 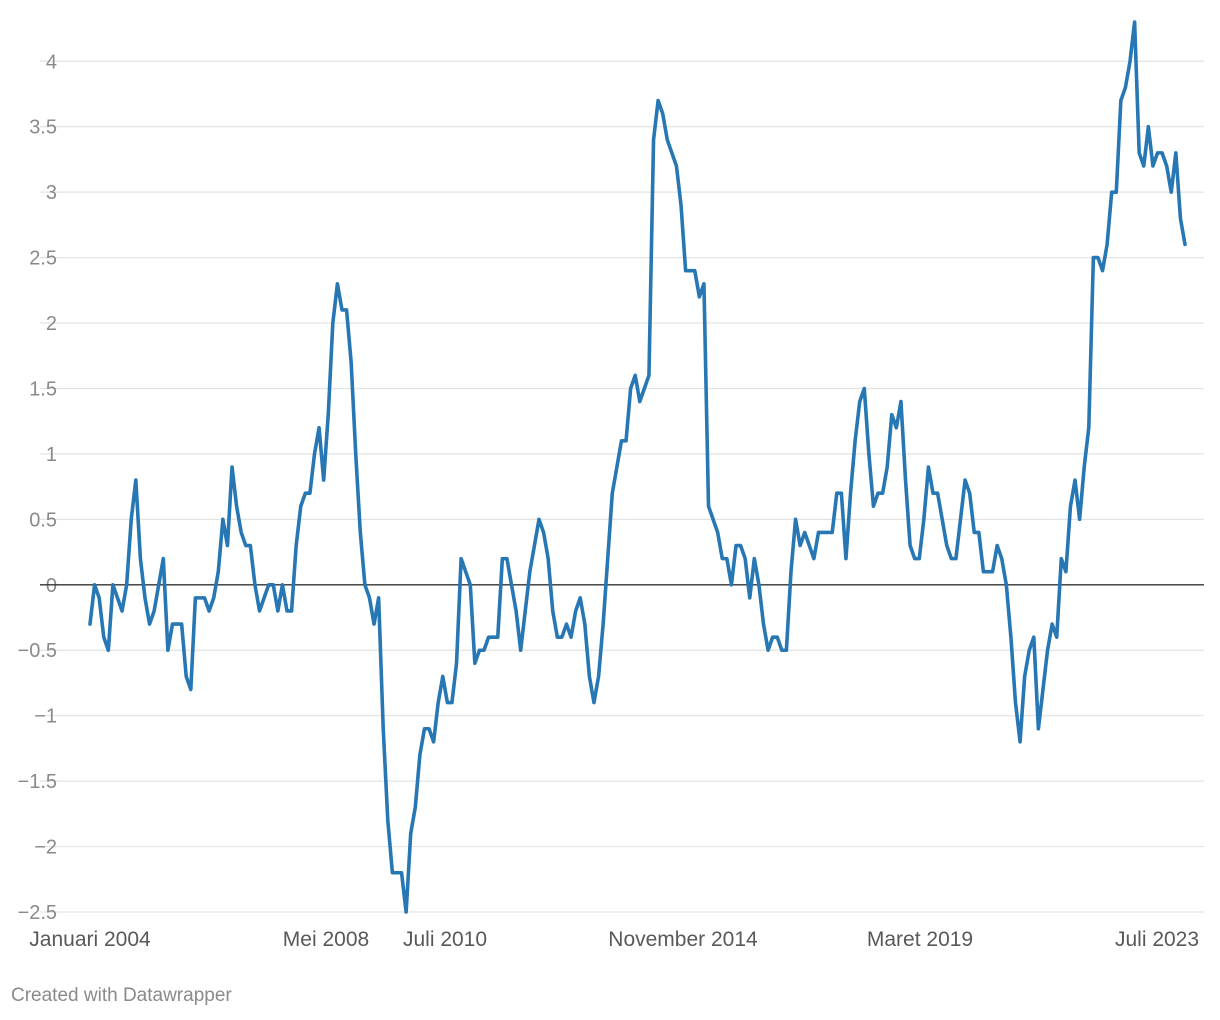 What do you see at coordinates (326, 939) in the screenshot?
I see `x-tick-label: Mei 2008` at bounding box center [326, 939].